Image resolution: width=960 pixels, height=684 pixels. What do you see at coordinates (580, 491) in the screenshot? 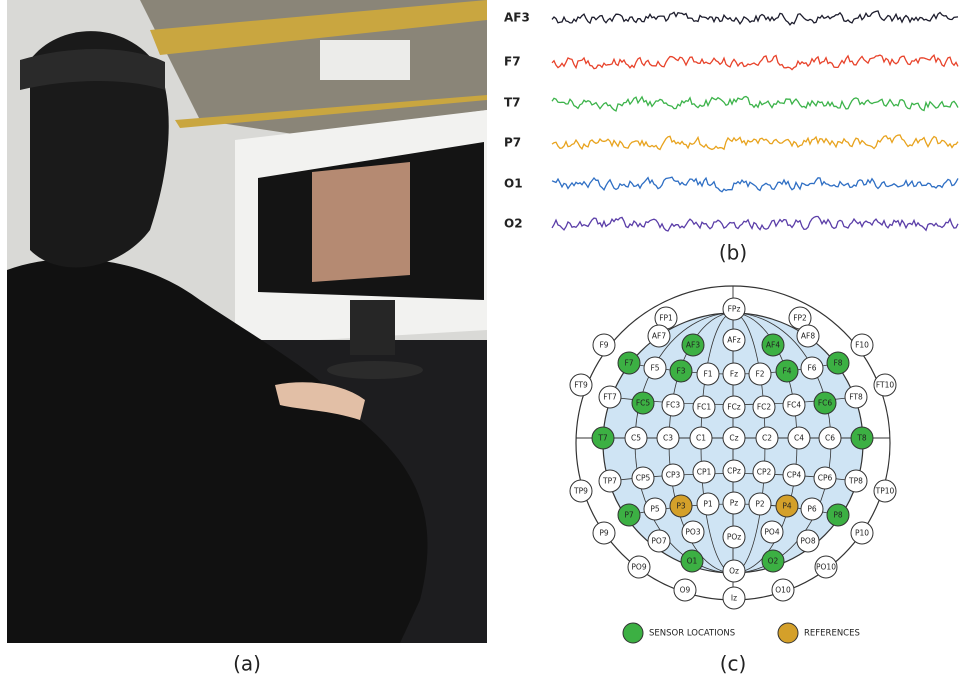
I see `electrode-label: TP9` at bounding box center [580, 491].